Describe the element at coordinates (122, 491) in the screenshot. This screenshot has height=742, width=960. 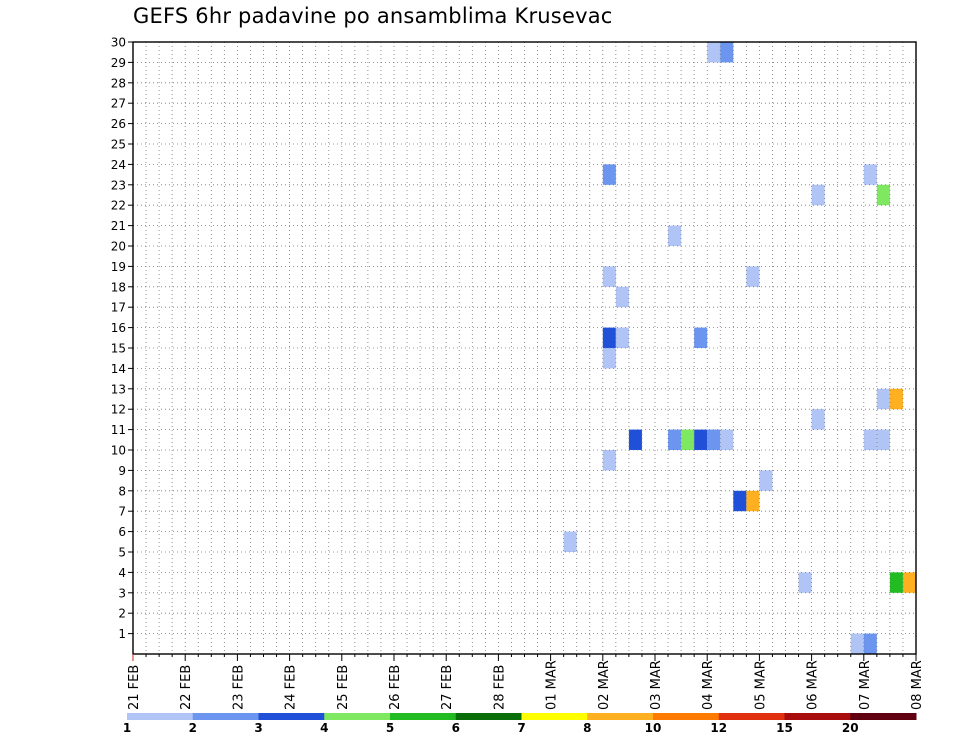
I see `y-tick-label-8: 8` at that location.